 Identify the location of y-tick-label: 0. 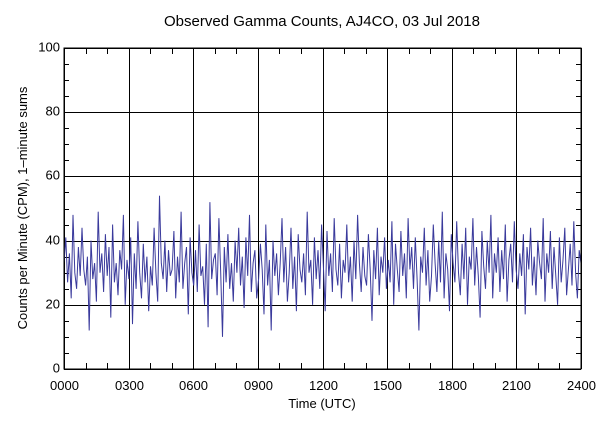
(56, 368).